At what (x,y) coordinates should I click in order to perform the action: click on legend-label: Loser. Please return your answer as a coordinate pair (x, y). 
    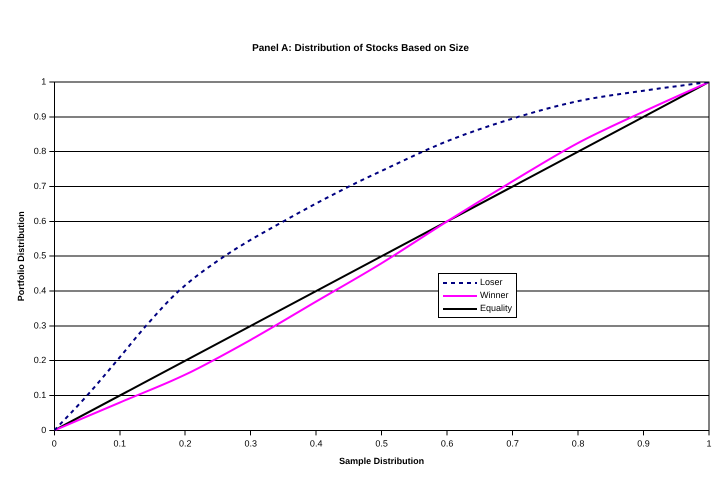
    Looking at the image, I should click on (491, 282).